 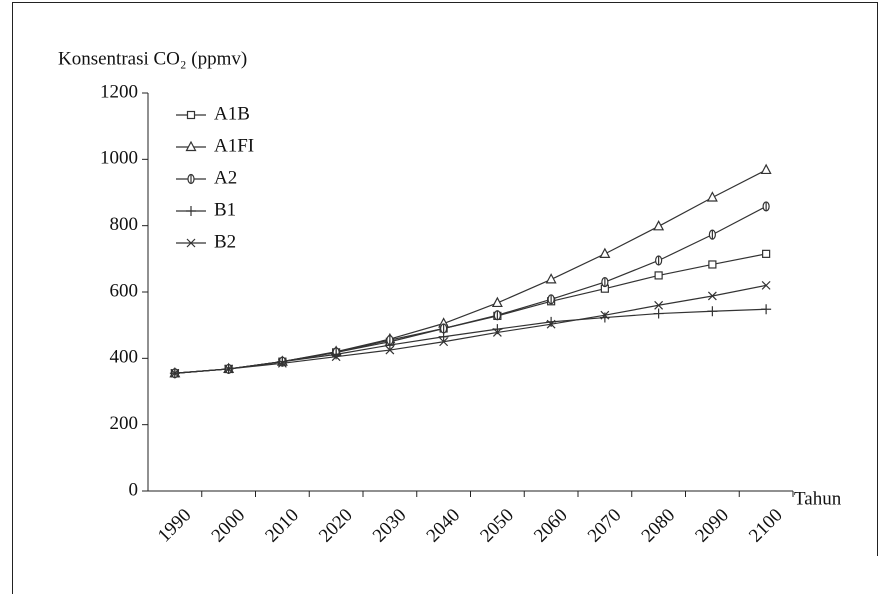 I want to click on y-axis-title: Konsentrasi CO₂ (ppmv), so click(x=152, y=58).